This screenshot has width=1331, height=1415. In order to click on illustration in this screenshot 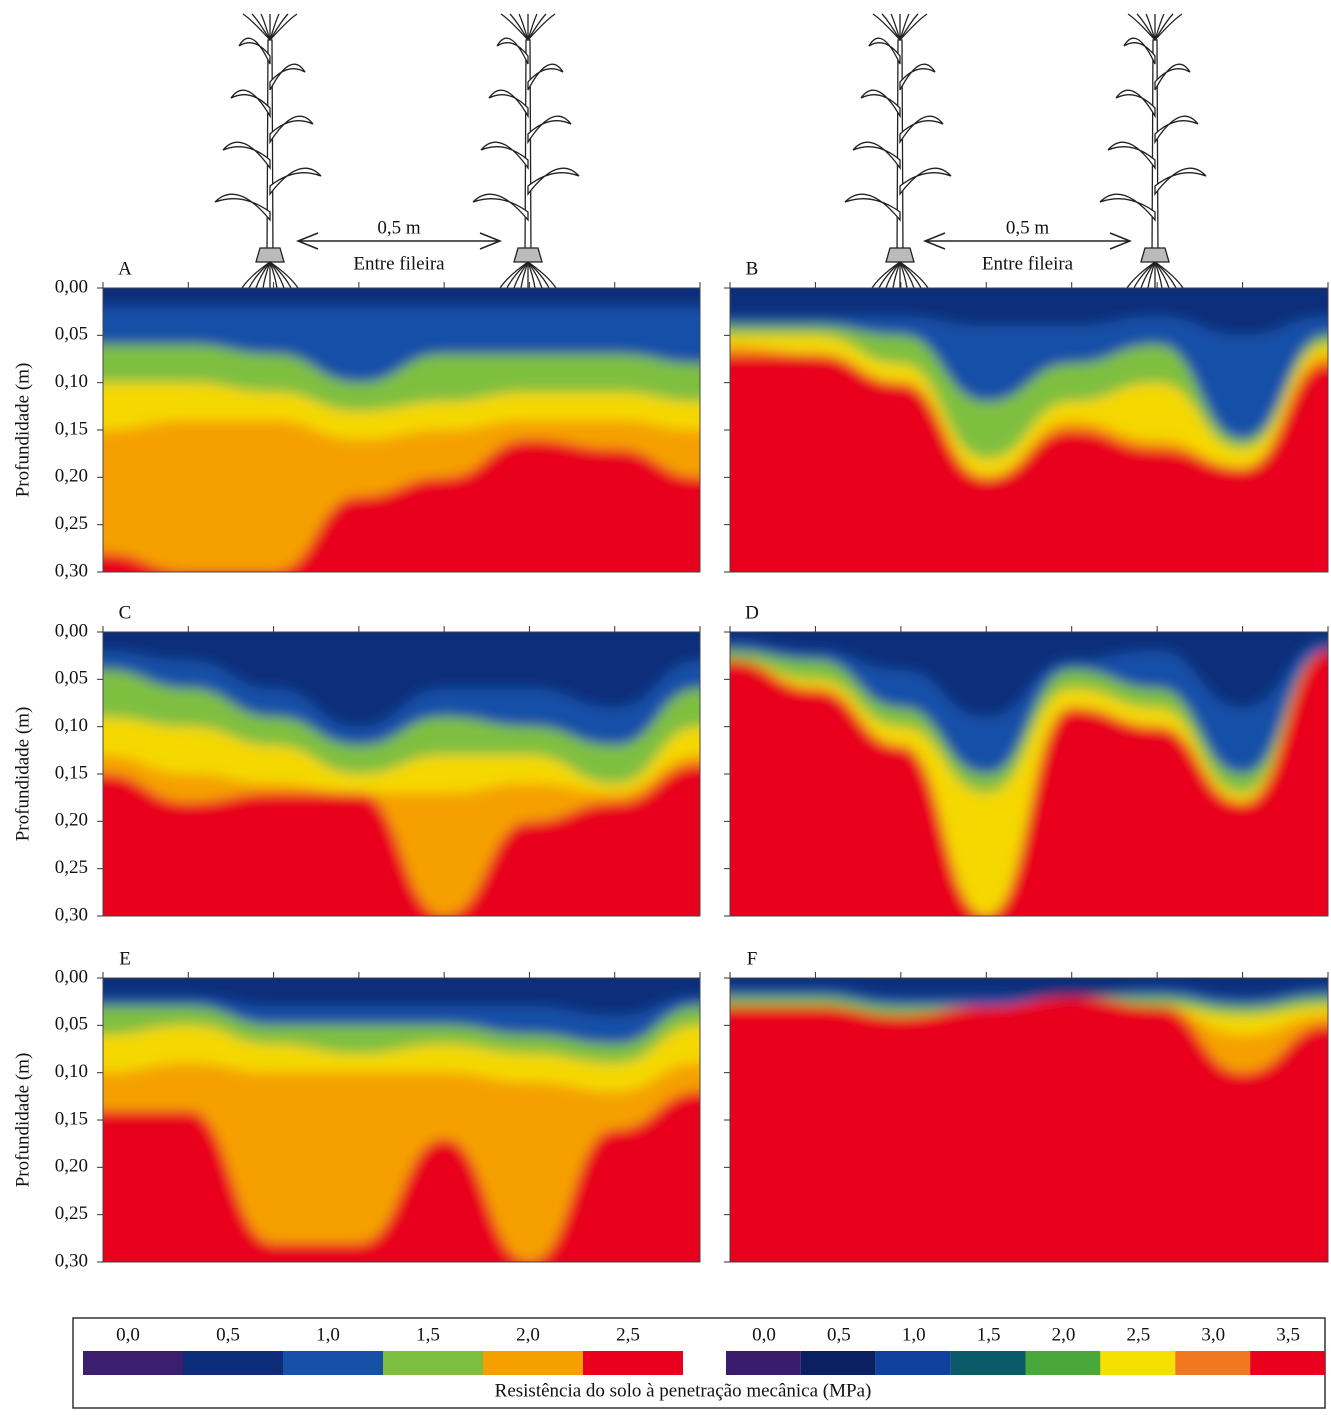, I will do `click(710, 151)`.